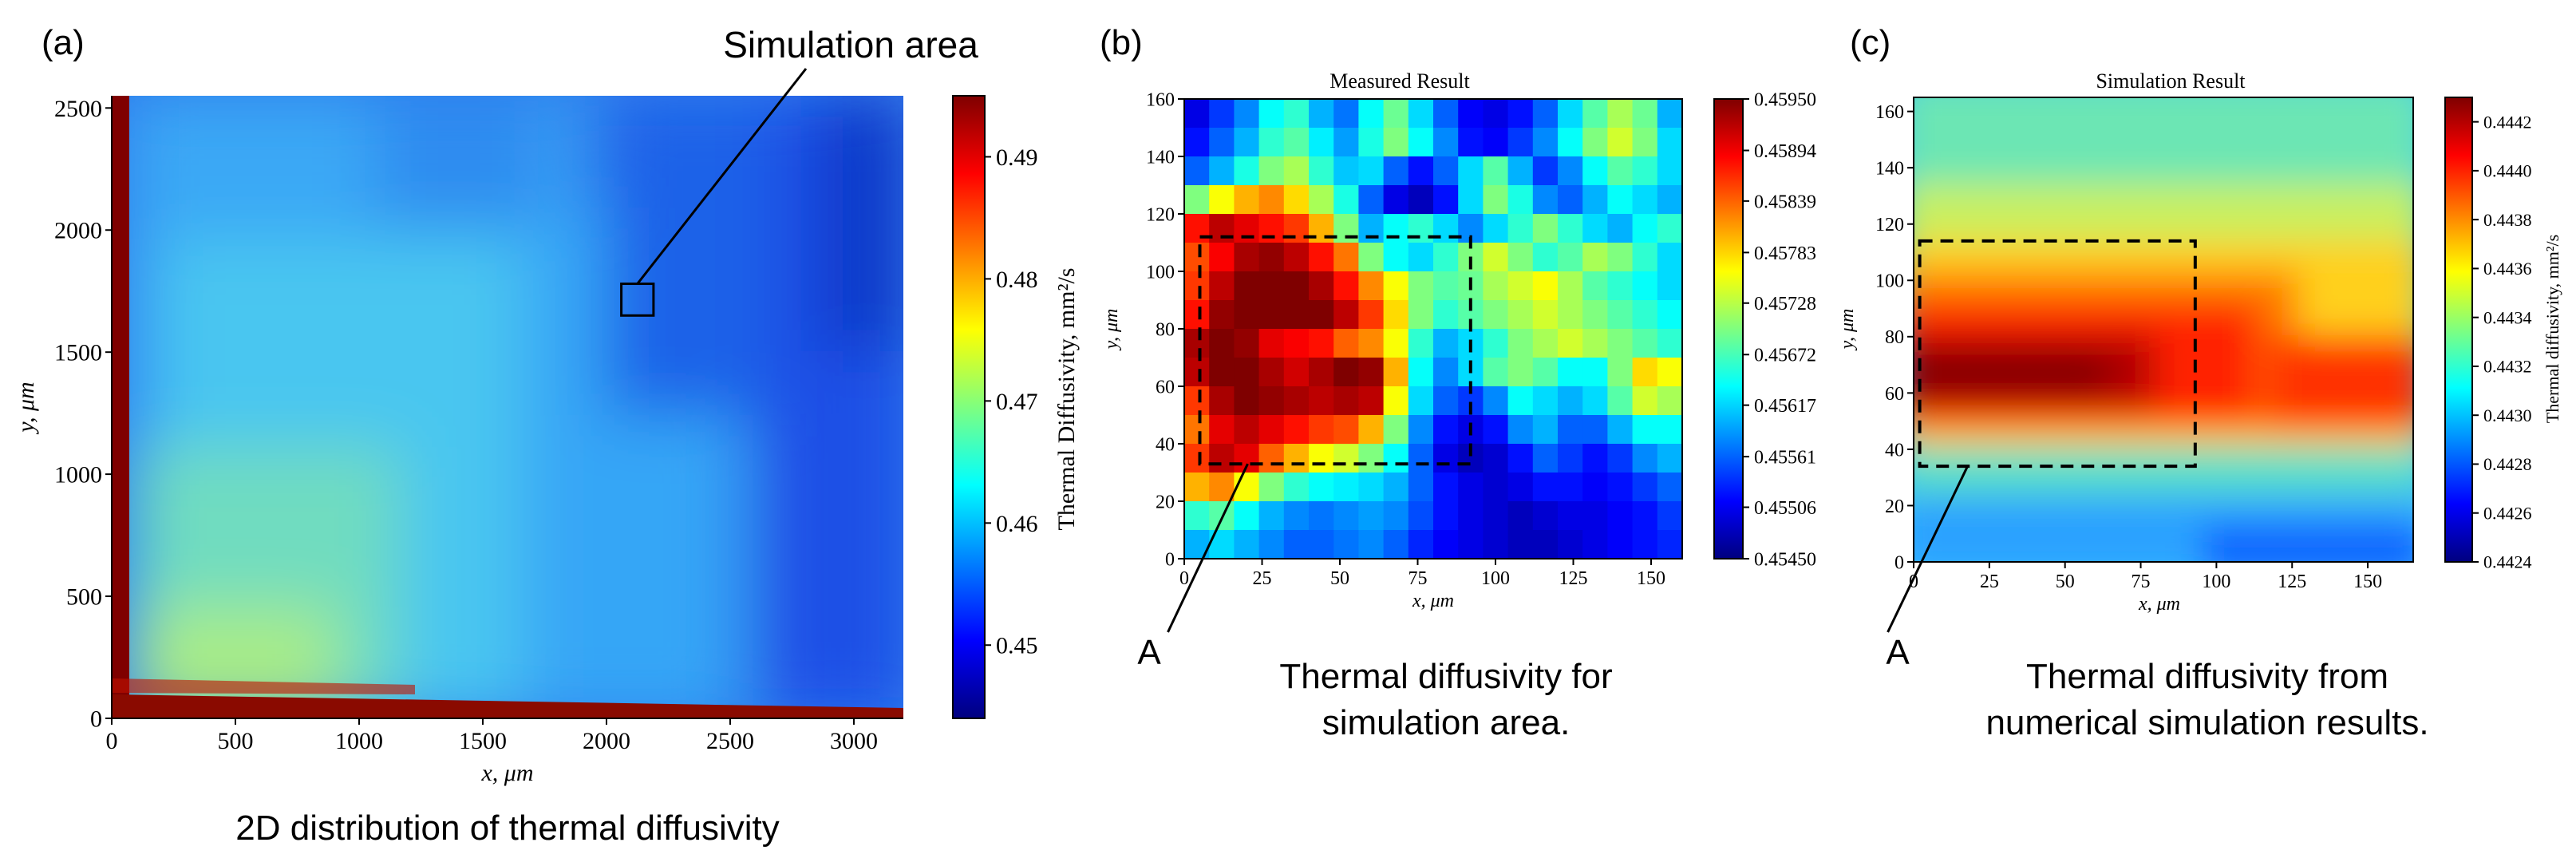 This screenshot has width=2576, height=866. I want to click on panel-c-ylabel: y, μm, so click(1847, 330).